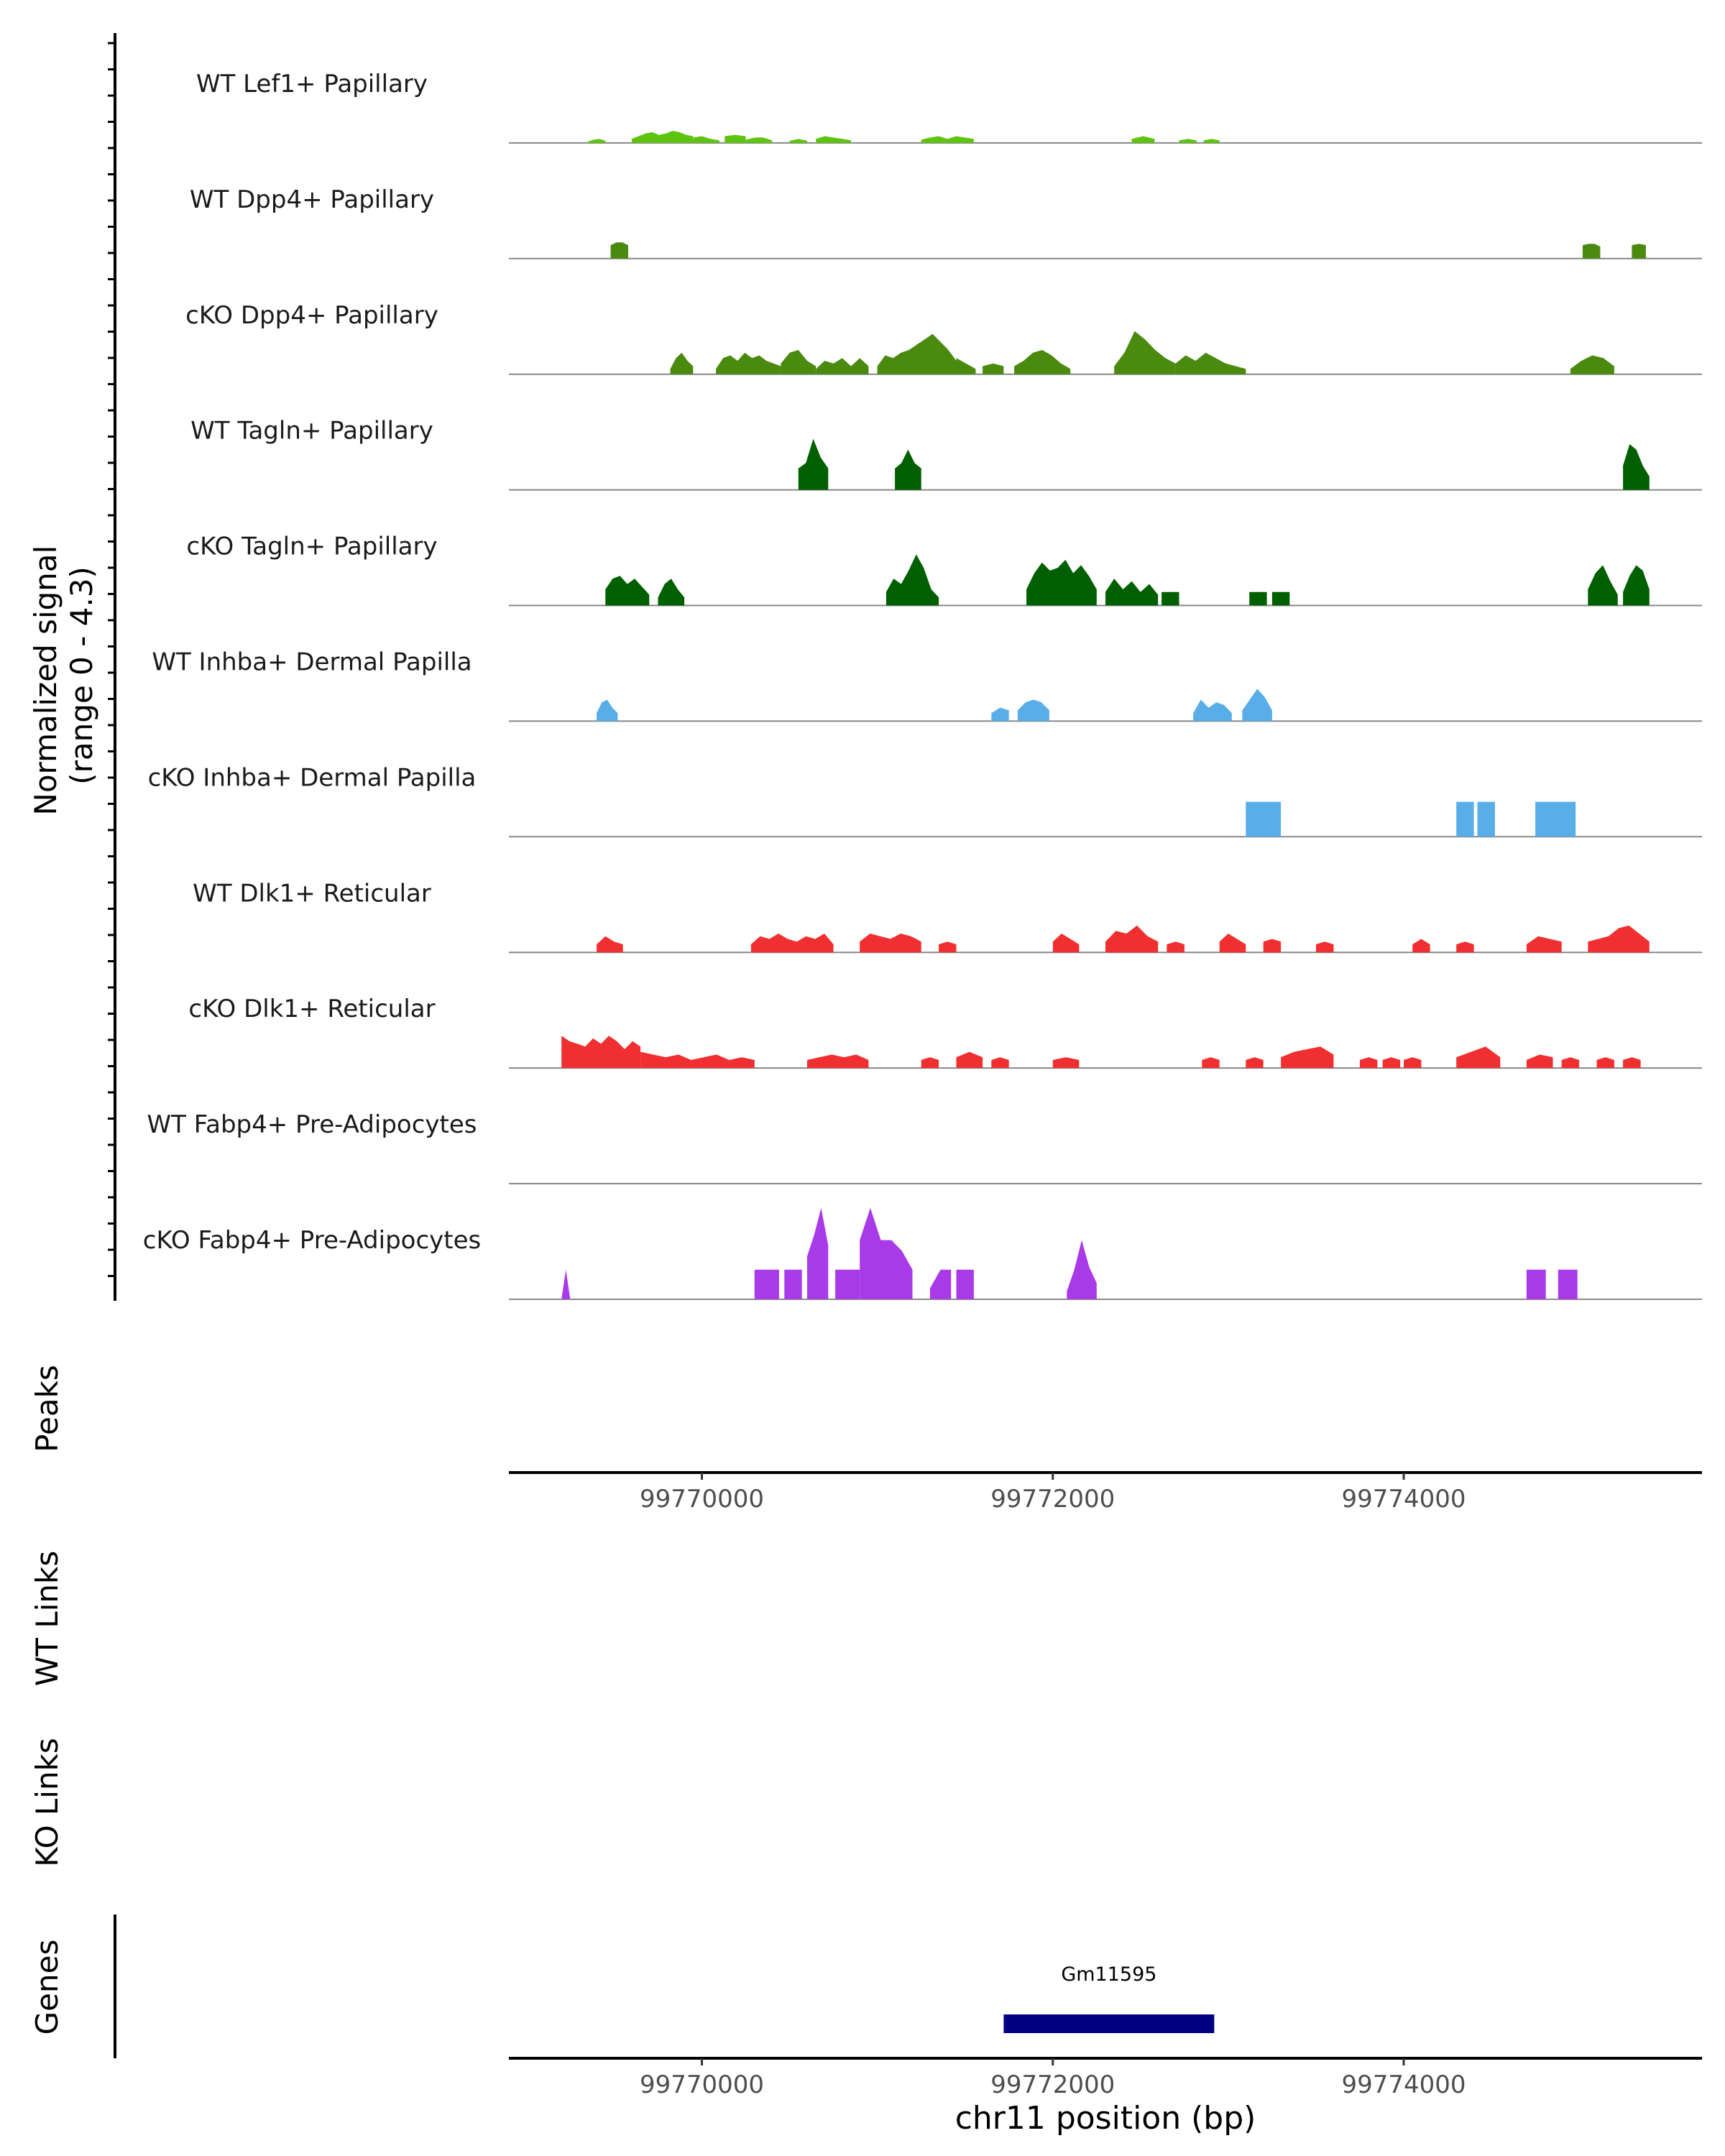  What do you see at coordinates (312, 199) in the screenshot?
I see `track-label: WT Dpp4+ Papillary` at bounding box center [312, 199].